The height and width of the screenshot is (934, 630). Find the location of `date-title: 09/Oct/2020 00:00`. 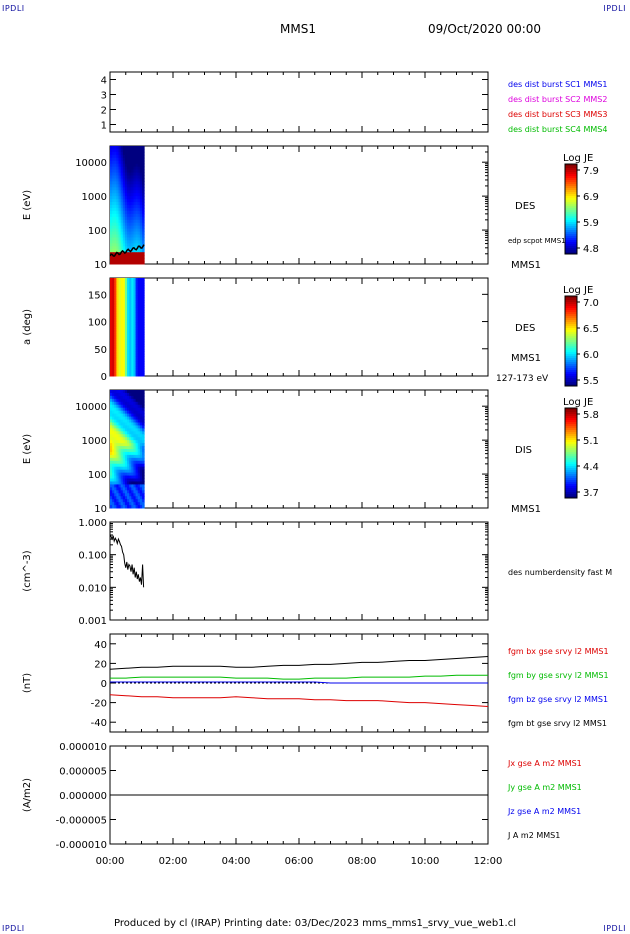

date-title: 09/Oct/2020 00:00 is located at coordinates (485, 29).